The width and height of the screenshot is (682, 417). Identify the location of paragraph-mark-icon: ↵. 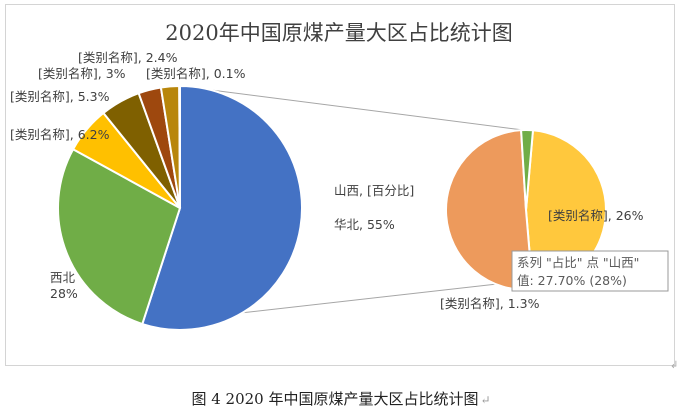
(485, 400).